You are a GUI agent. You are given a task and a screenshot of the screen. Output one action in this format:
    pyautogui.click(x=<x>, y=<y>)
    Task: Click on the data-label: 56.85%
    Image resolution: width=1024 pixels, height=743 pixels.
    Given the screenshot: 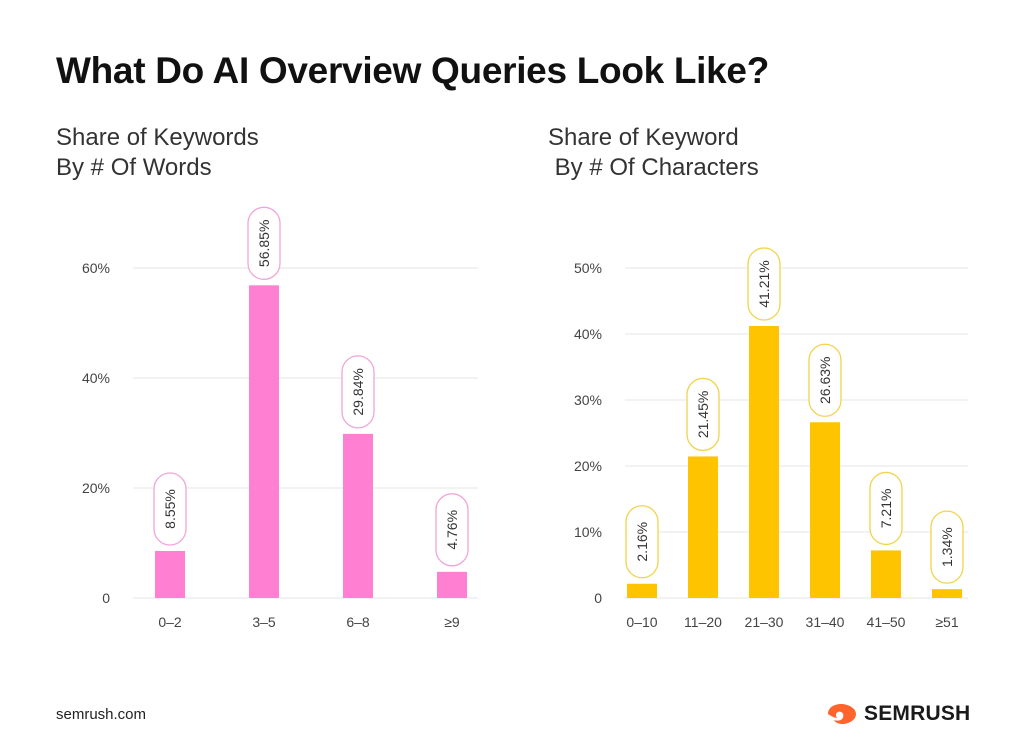 What is the action you would take?
    pyautogui.click(x=264, y=243)
    